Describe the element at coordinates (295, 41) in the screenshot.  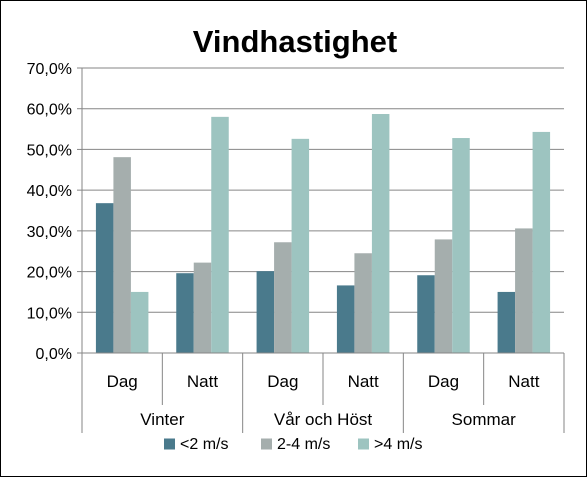
I see `chart-title: Vindhastighet` at that location.